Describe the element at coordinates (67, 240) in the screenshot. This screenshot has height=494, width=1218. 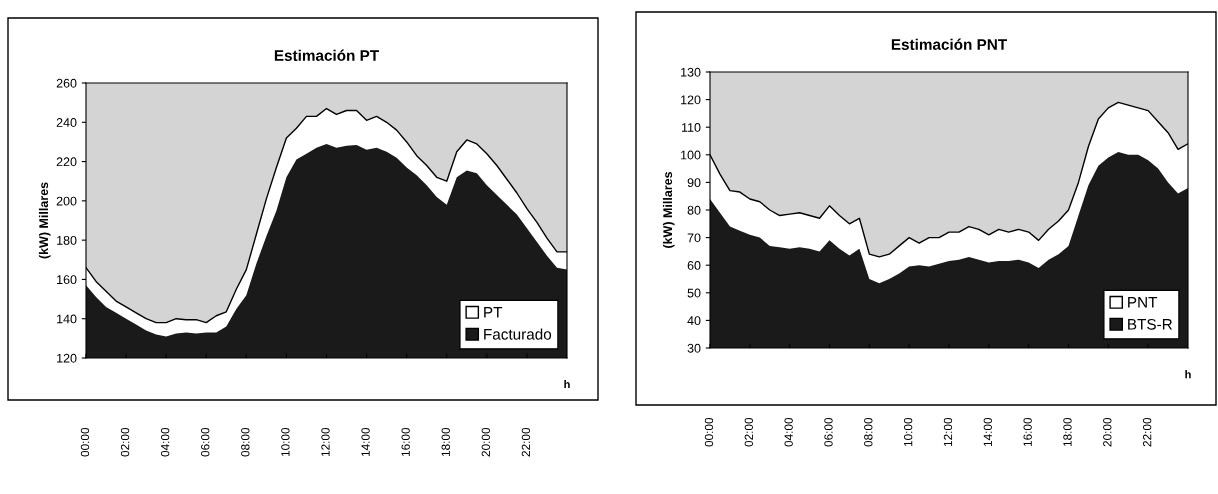
I see `y-tick-label: 180` at that location.